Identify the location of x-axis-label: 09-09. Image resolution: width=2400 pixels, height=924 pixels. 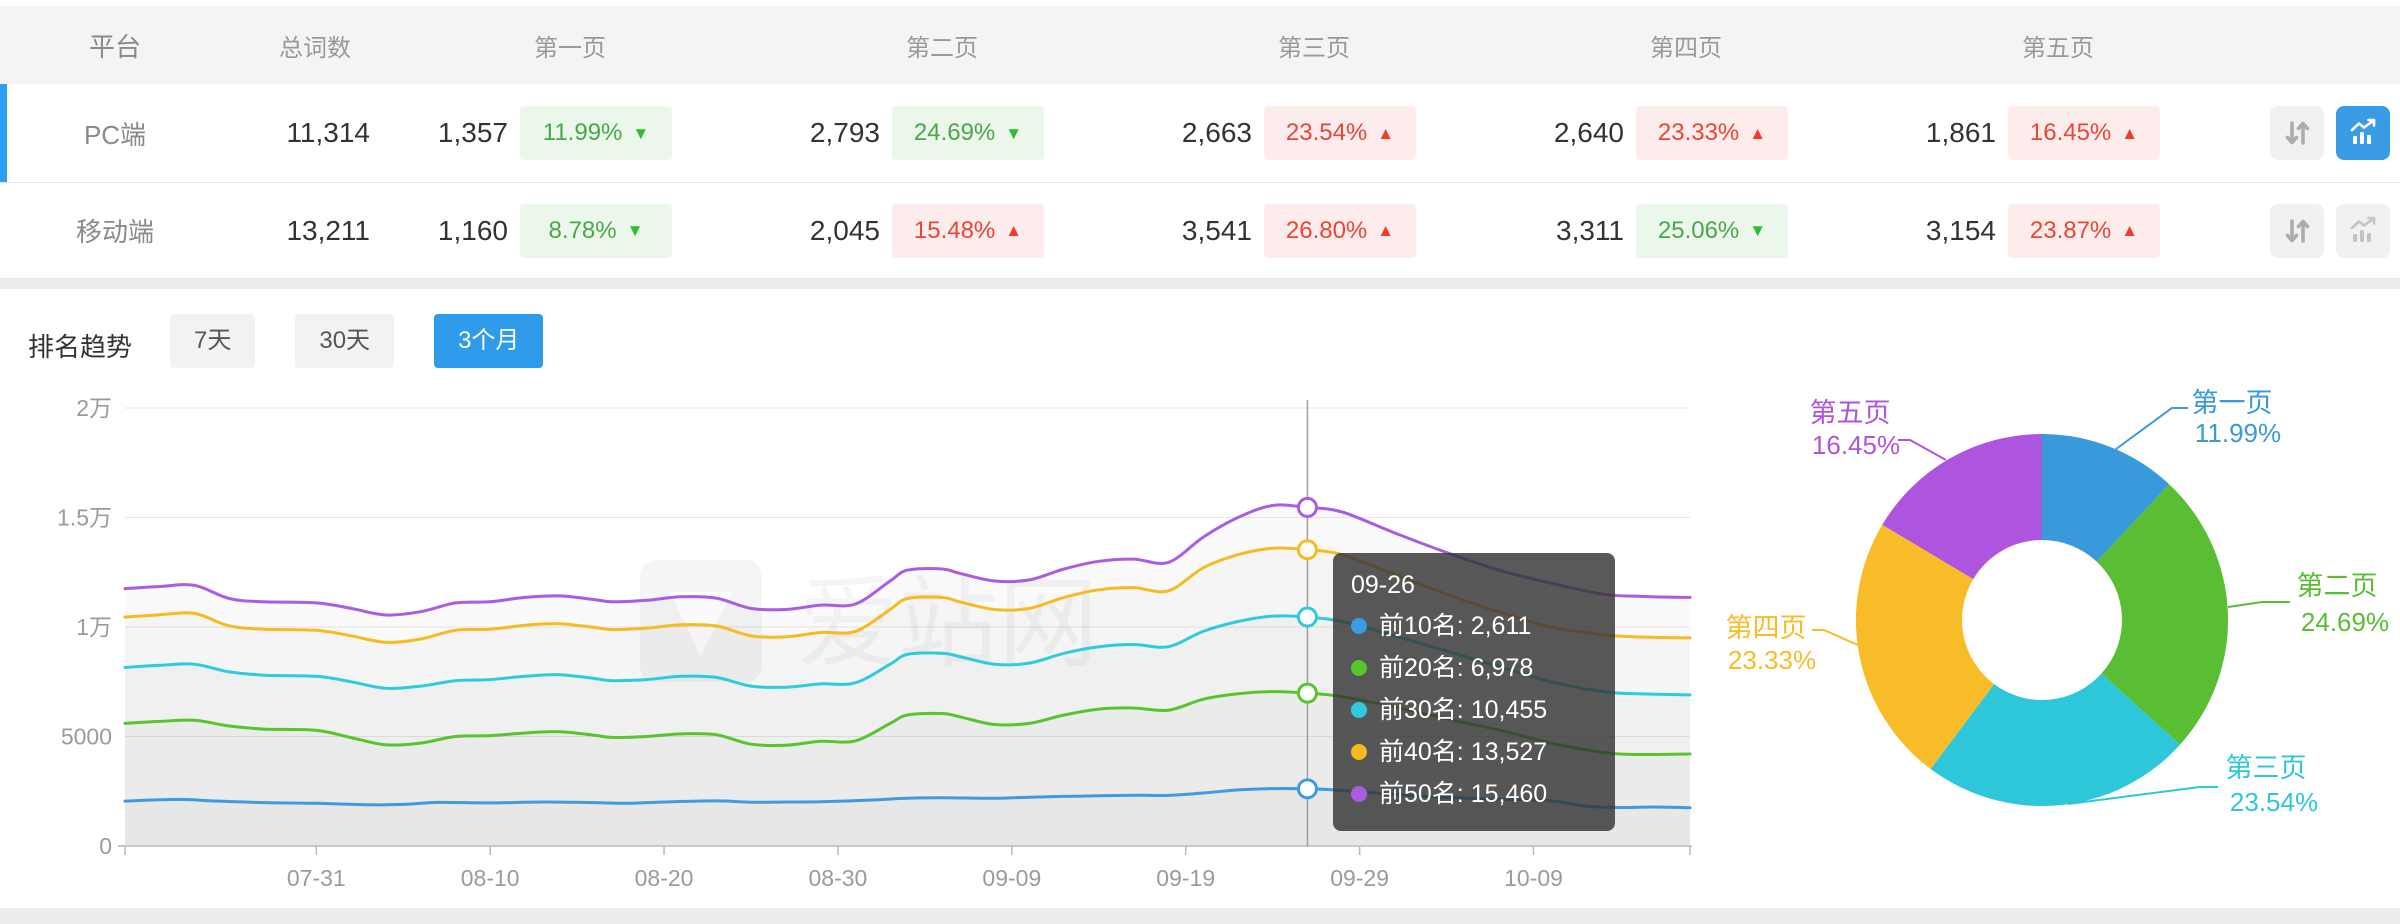
(1011, 878).